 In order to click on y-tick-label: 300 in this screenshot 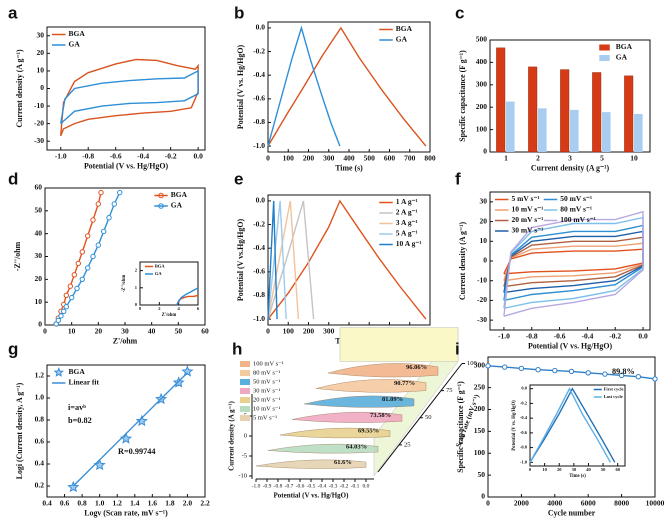, I will do `click(482, 84)`.